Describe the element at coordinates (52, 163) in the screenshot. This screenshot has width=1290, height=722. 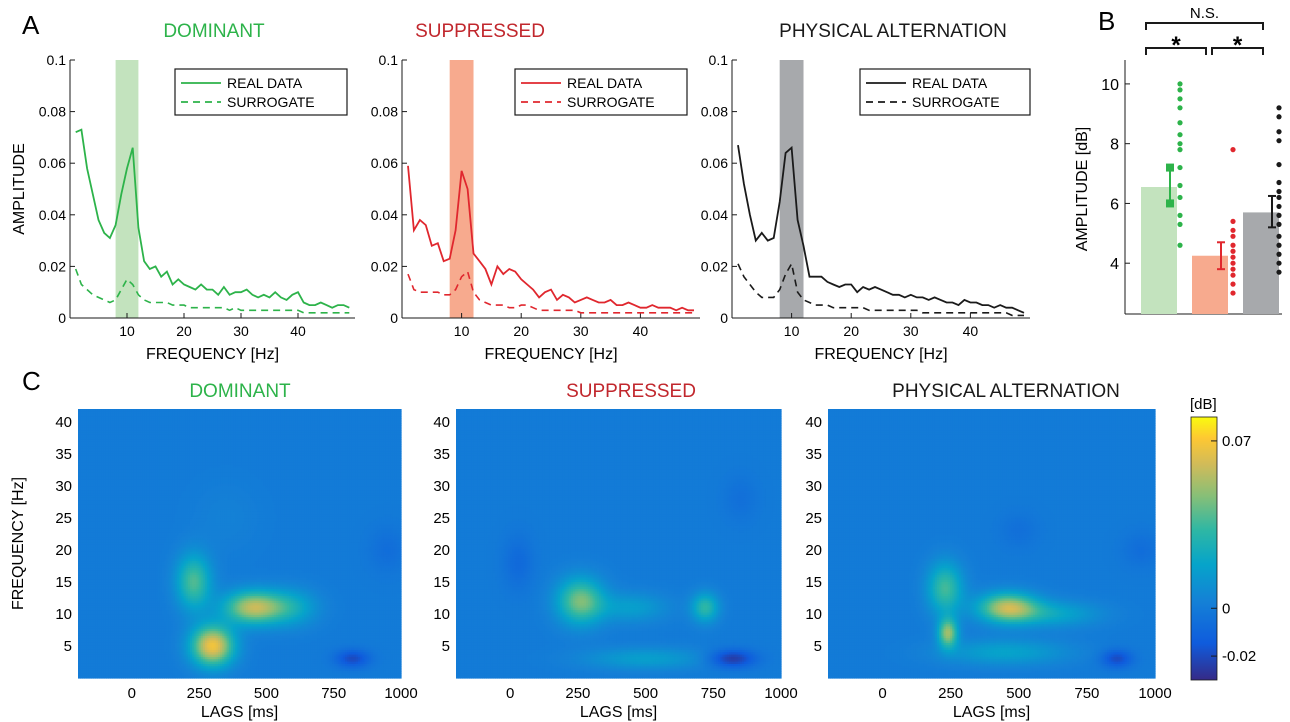
I see `y-tick-label: 0.06` at that location.